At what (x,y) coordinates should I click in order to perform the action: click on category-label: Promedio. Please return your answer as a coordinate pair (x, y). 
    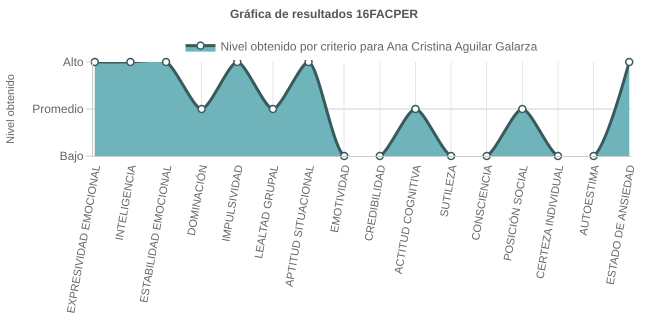
    Looking at the image, I should click on (58, 109).